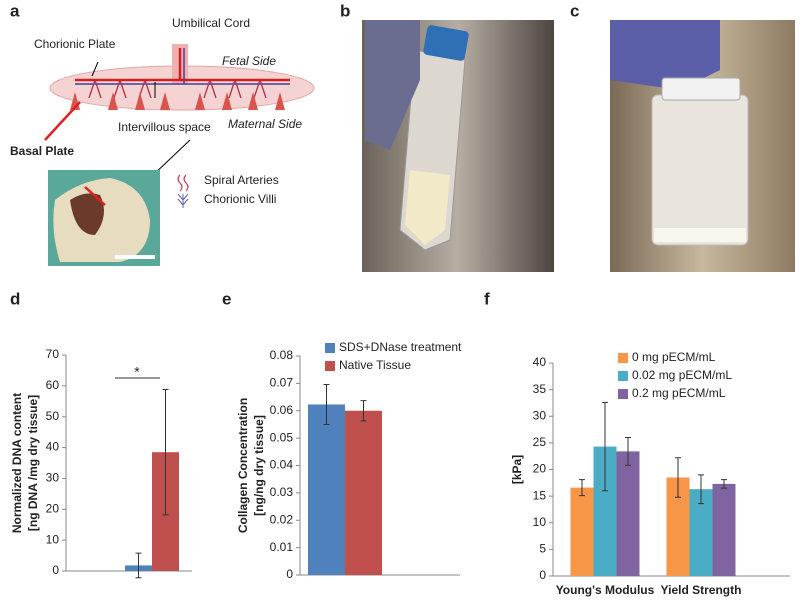  What do you see at coordinates (574, 10) in the screenshot?
I see `panel-label: c` at bounding box center [574, 10].